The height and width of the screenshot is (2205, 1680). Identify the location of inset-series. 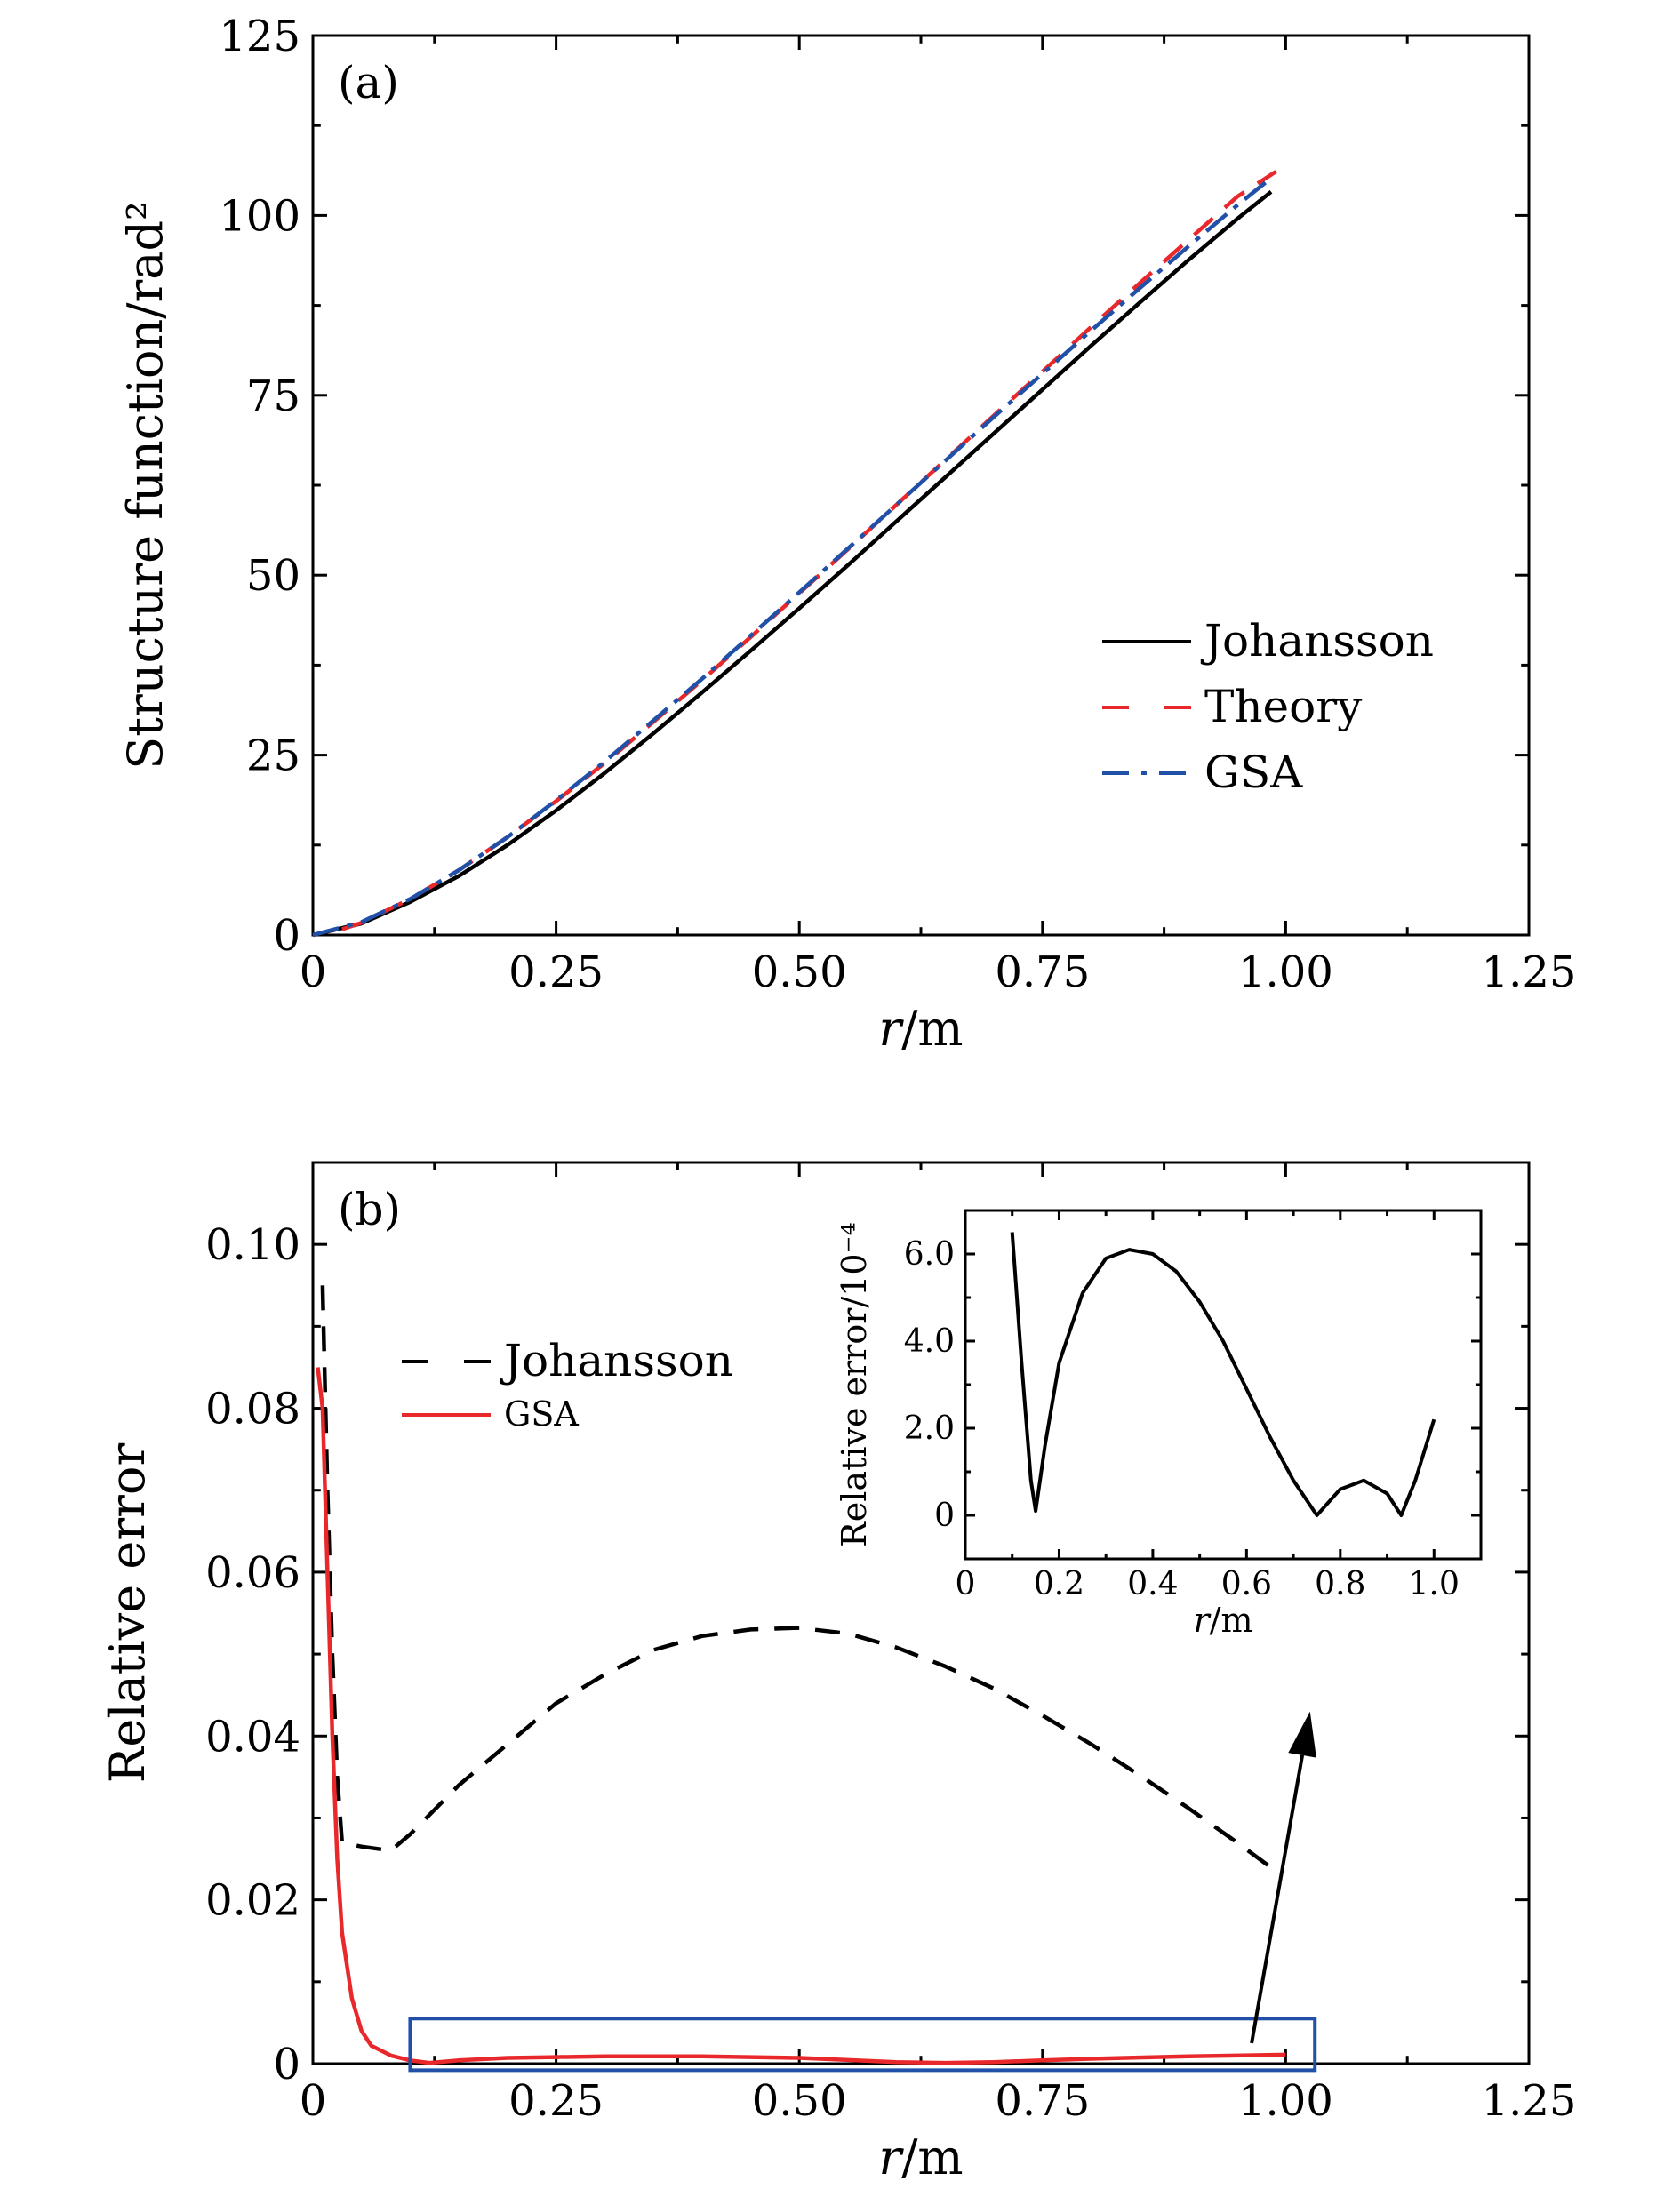
(1223, 1375).